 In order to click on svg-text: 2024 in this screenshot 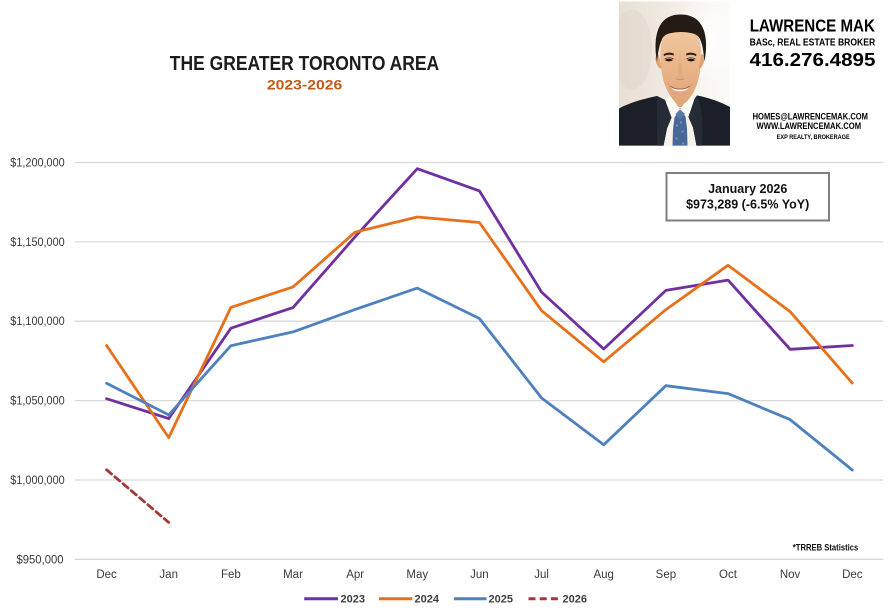, I will do `click(427, 600)`.